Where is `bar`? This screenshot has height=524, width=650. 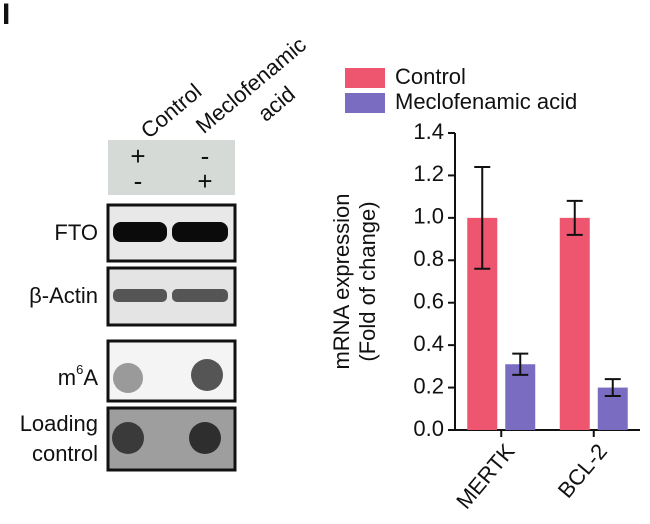 bar is located at coordinates (574, 323).